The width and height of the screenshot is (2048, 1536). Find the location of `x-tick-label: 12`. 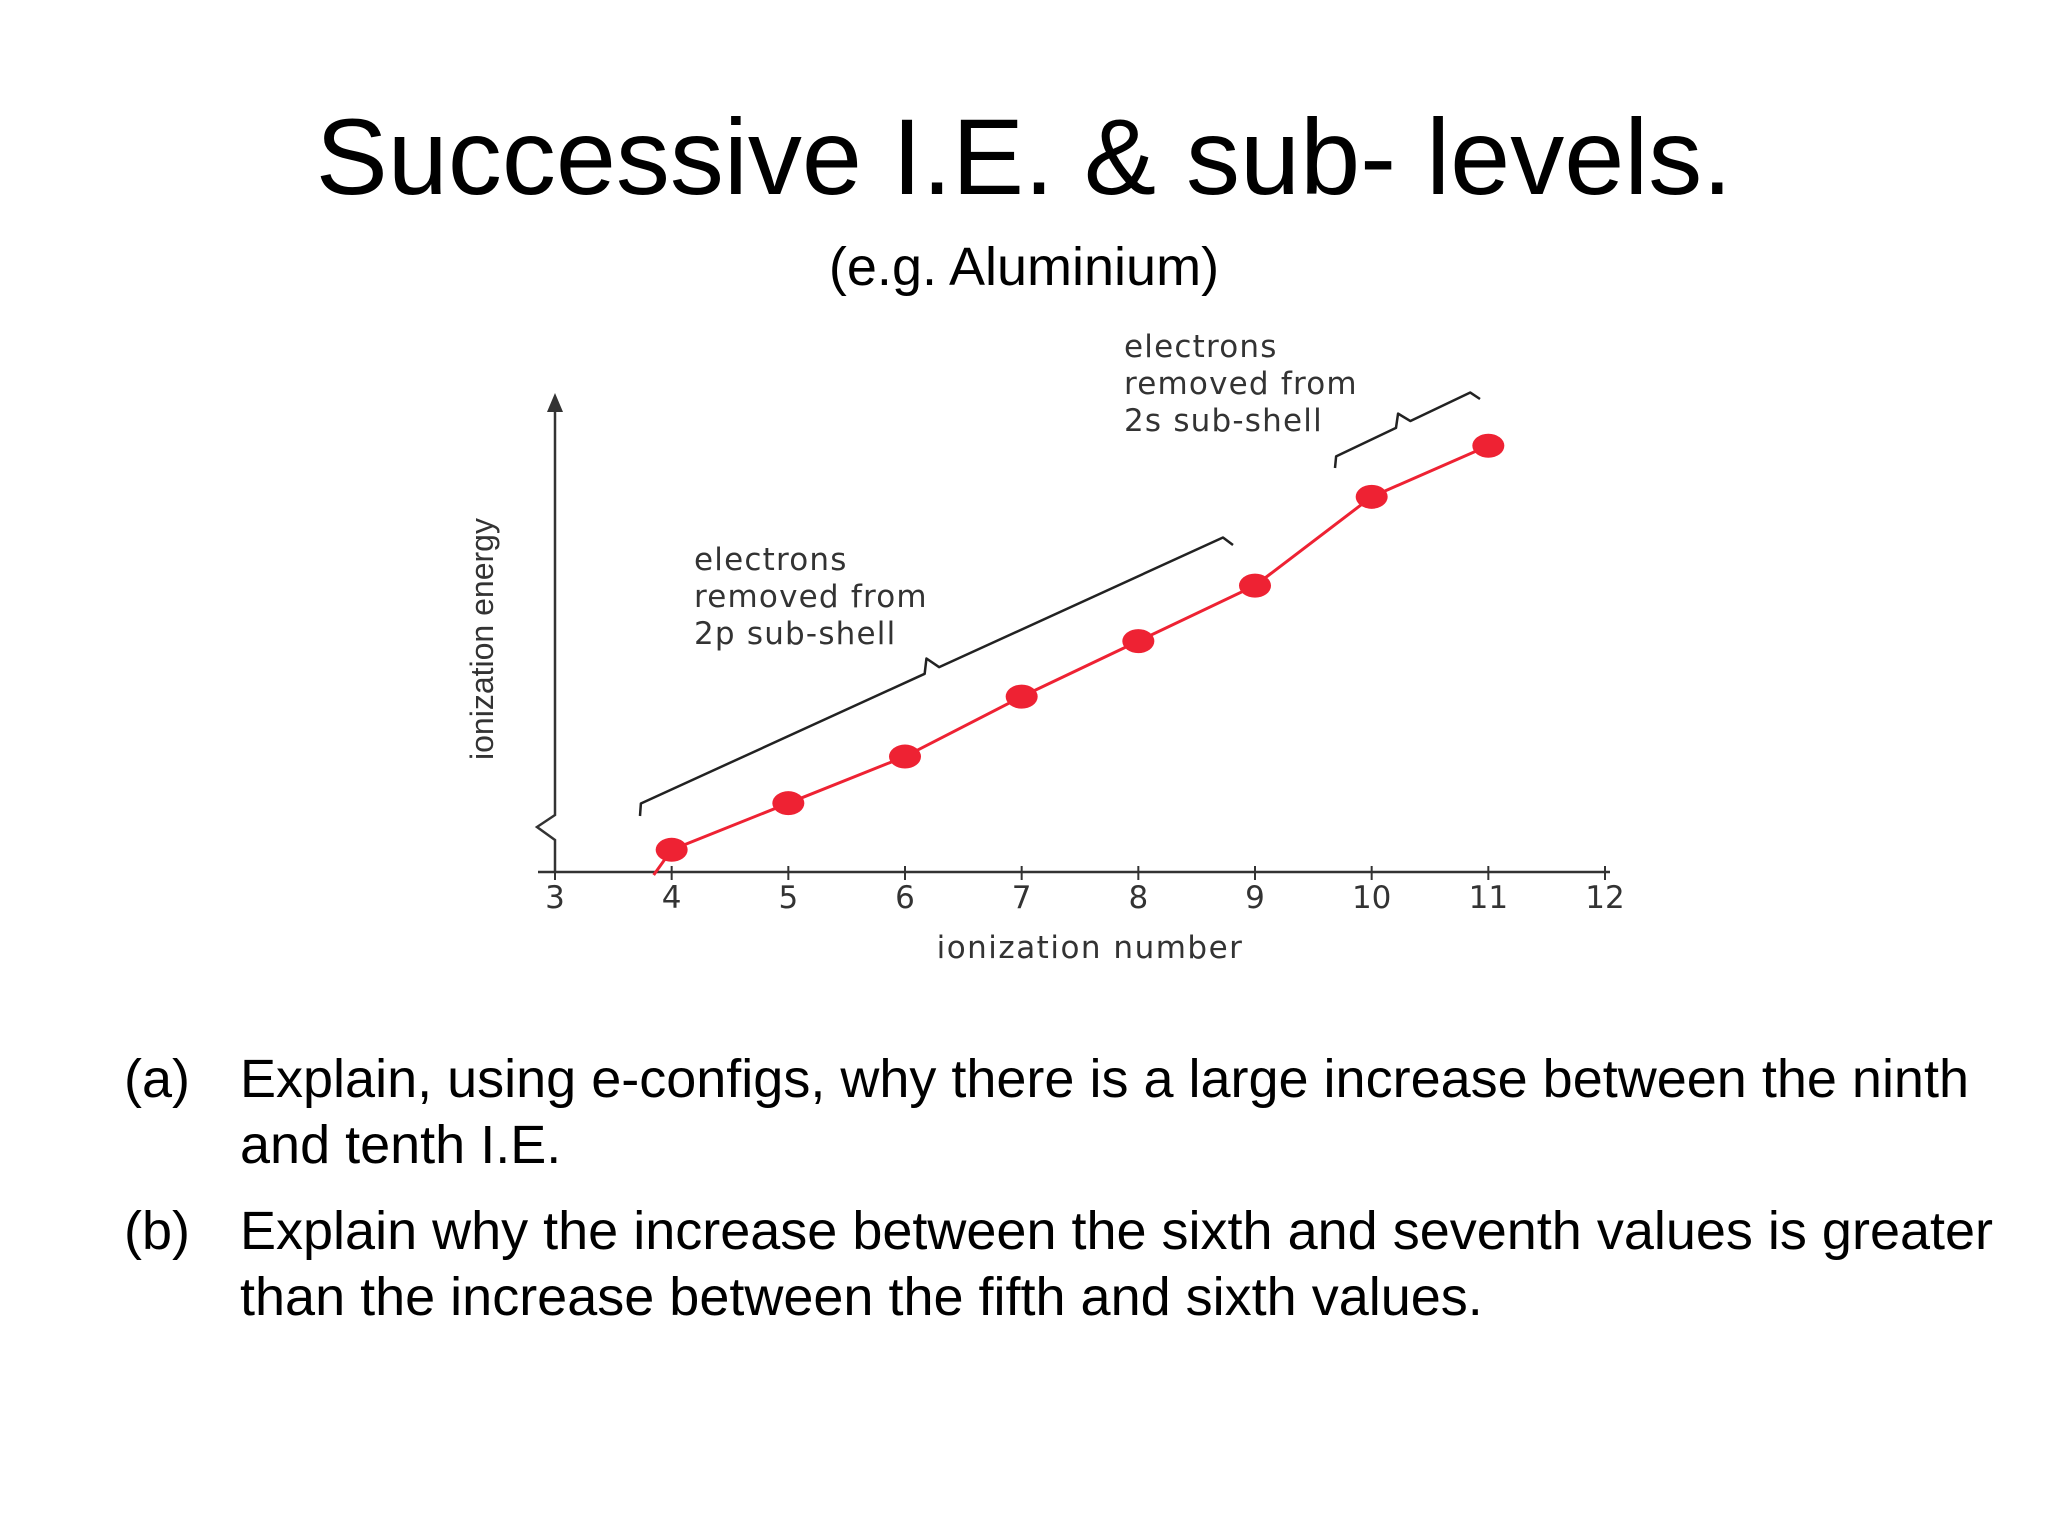

x-tick-label: 12 is located at coordinates (1604, 898).